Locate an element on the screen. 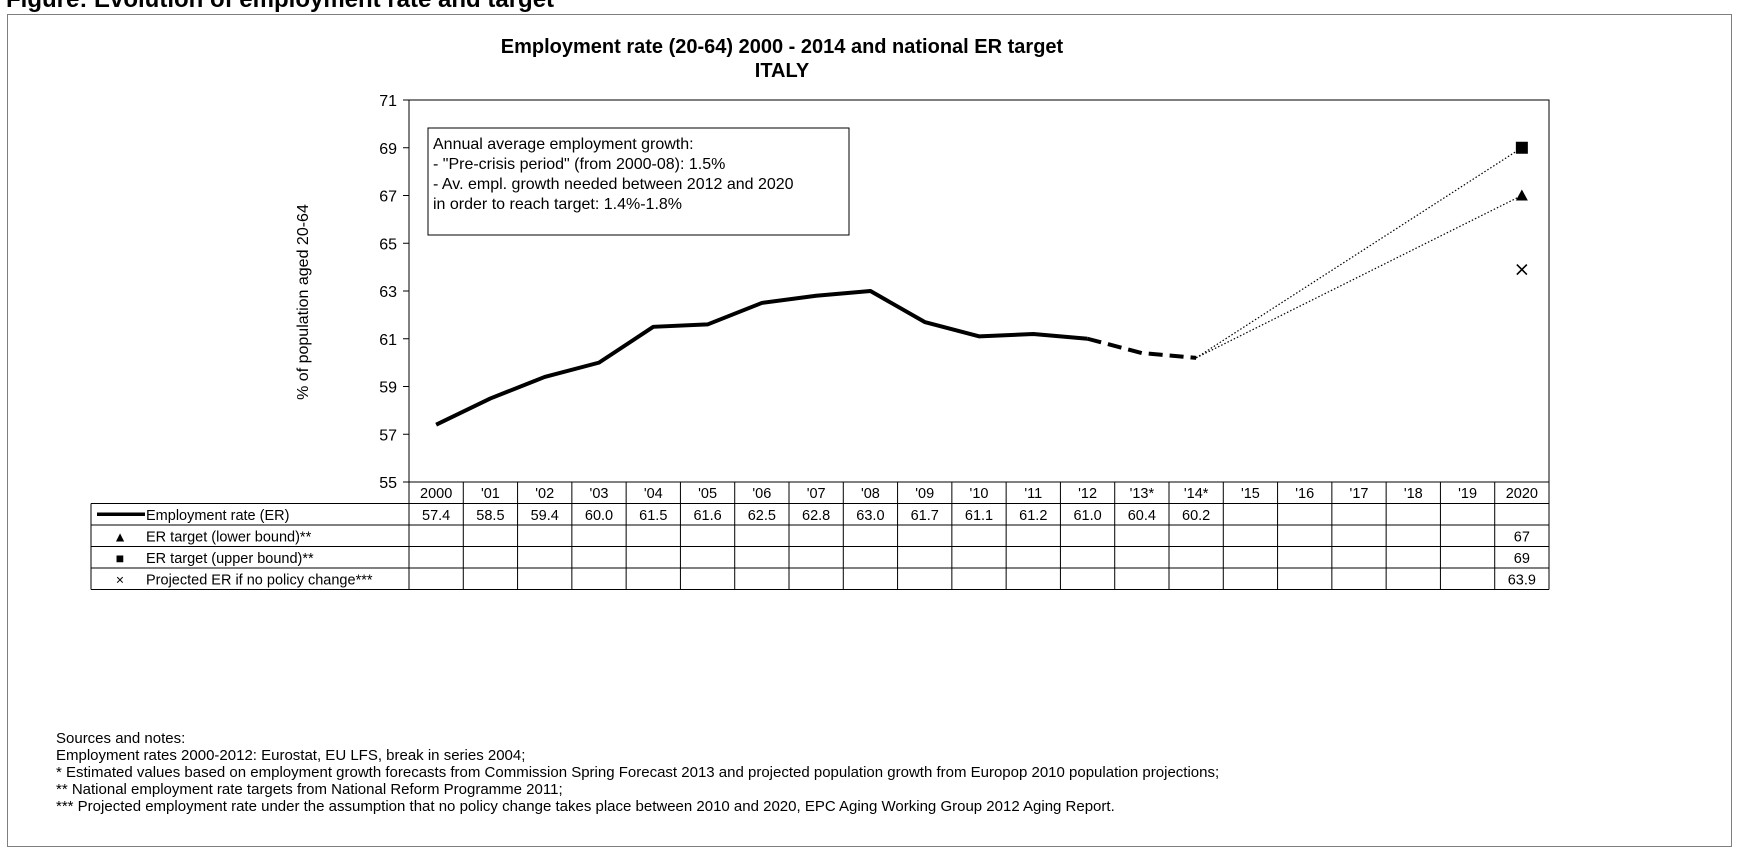 This screenshot has height=864, width=1740. annotation-line: Annual average employment growth: is located at coordinates (563, 144).